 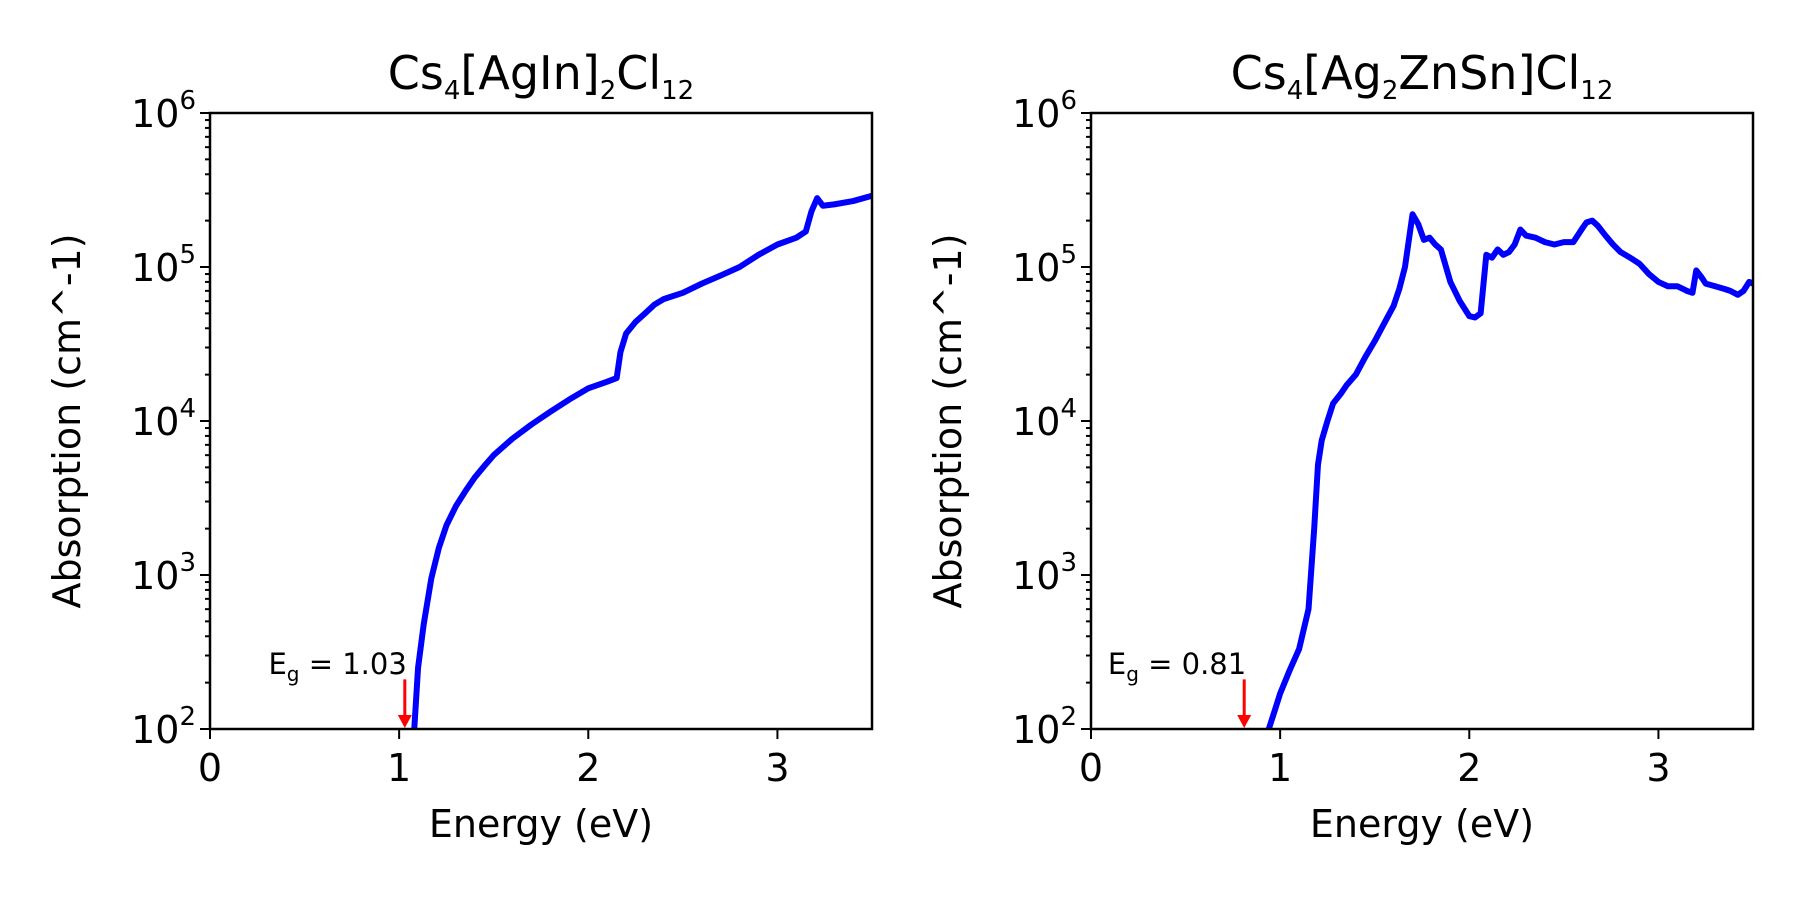 I want to click on title-part: ZnSn]Cl, so click(x=1489, y=73).